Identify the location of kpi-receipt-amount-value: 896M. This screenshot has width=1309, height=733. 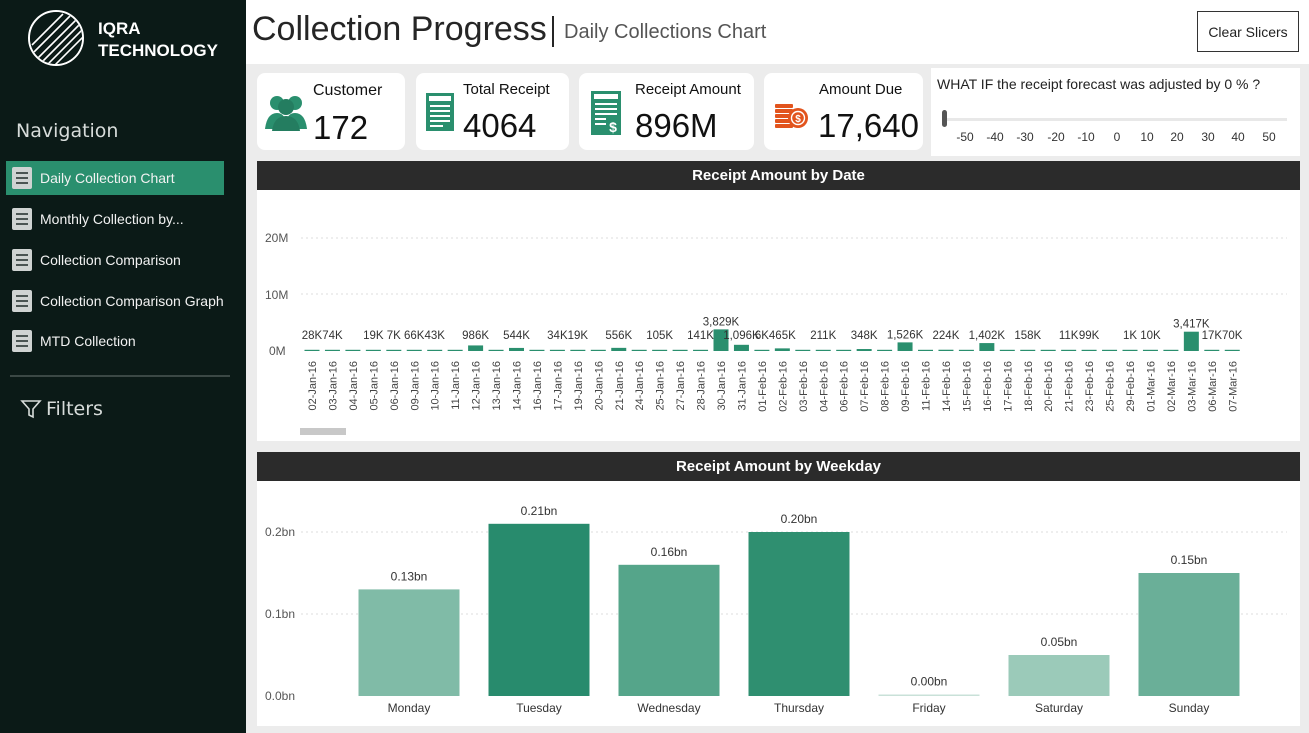
(676, 125).